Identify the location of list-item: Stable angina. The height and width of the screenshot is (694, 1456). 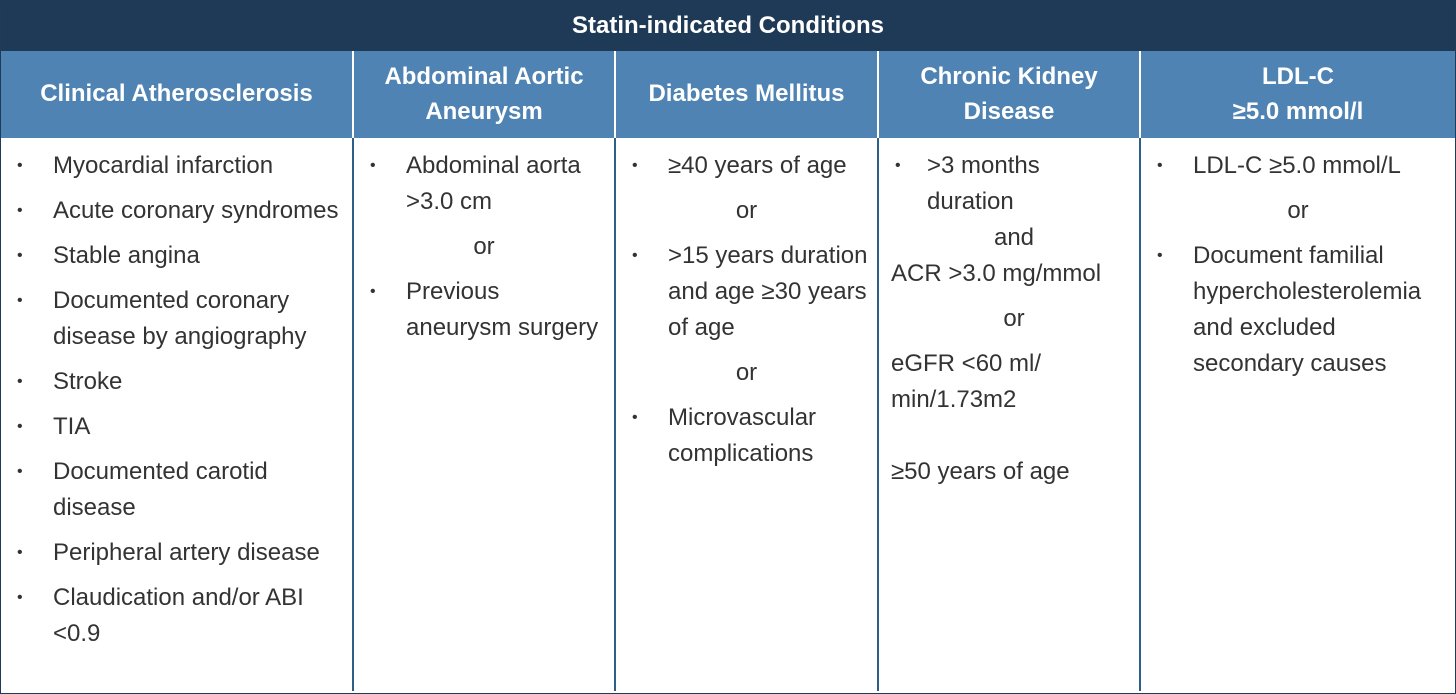
(176, 256).